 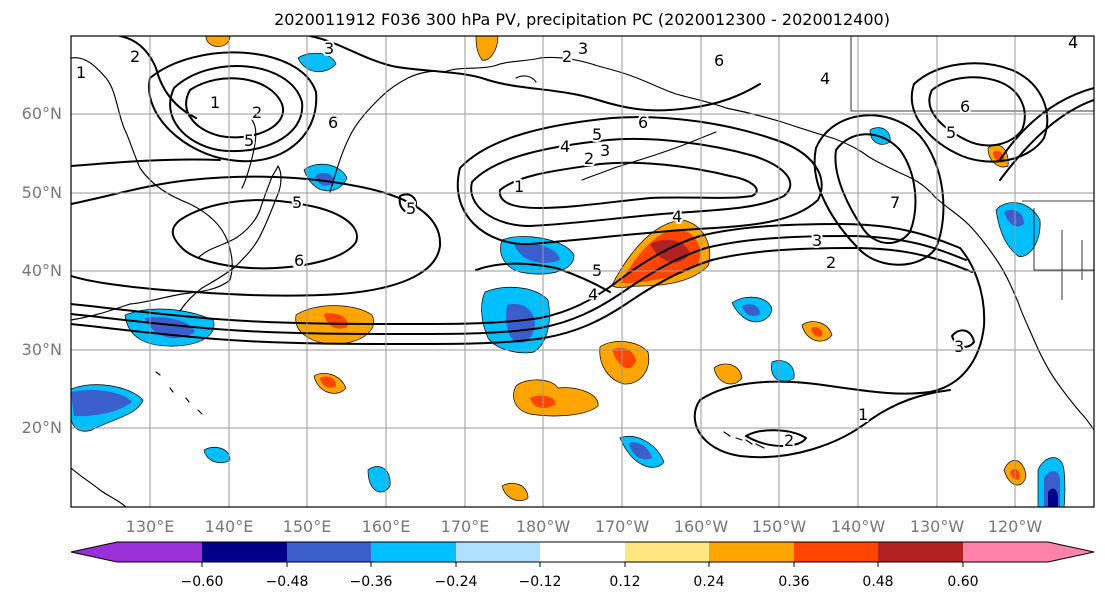 What do you see at coordinates (556, 398) in the screenshot?
I see `precip-patch-orange-central` at bounding box center [556, 398].